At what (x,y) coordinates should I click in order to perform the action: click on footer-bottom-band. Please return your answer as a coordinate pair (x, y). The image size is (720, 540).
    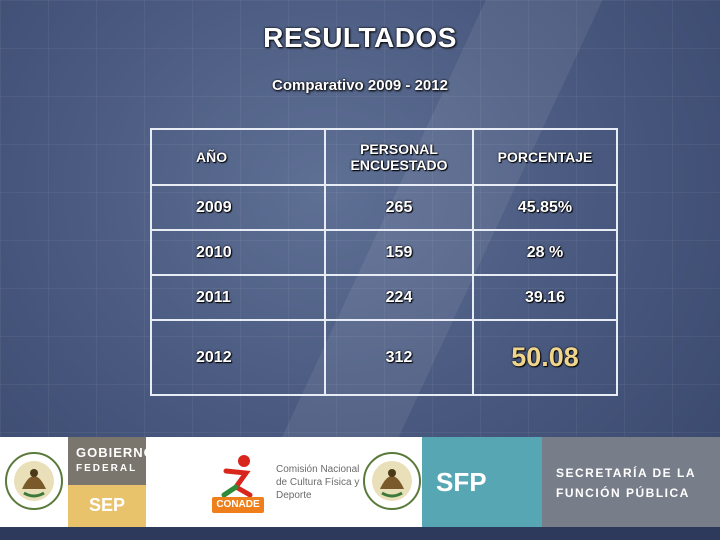
    Looking at the image, I should click on (360, 533).